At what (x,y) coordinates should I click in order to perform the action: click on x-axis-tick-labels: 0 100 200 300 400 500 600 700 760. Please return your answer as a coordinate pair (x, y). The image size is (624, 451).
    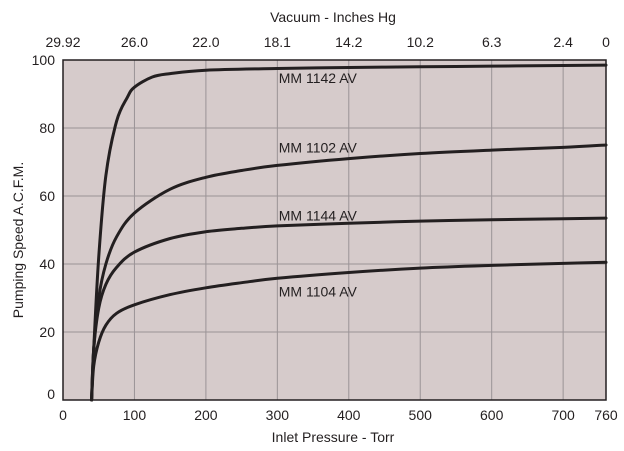
    Looking at the image, I should click on (338, 415).